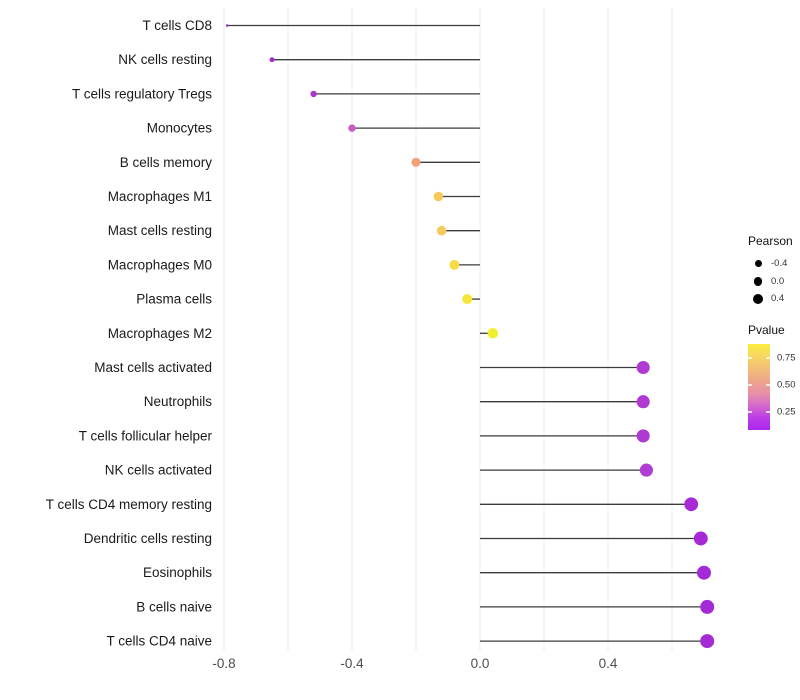 This screenshot has height=700, width=800. I want to click on category-label: Monocytes, so click(180, 128).